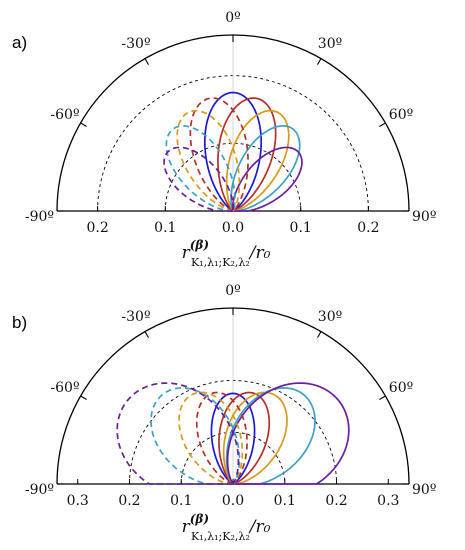  Describe the element at coordinates (19, 42) in the screenshot. I see `panel-label: a)` at that location.